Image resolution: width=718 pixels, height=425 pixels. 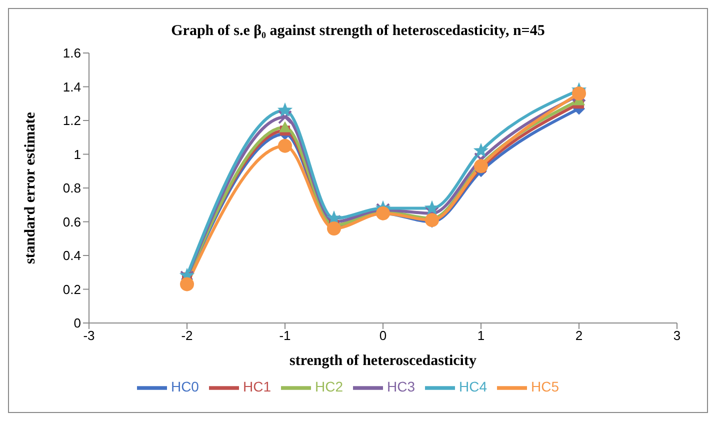 I want to click on x-tick-label: 3, so click(x=677, y=336).